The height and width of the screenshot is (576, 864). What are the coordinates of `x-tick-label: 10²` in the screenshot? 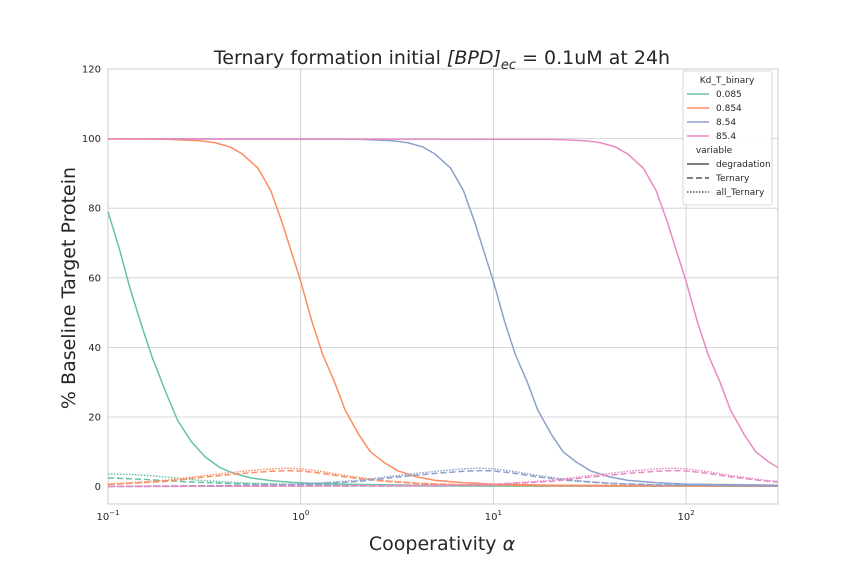 It's located at (685, 516).